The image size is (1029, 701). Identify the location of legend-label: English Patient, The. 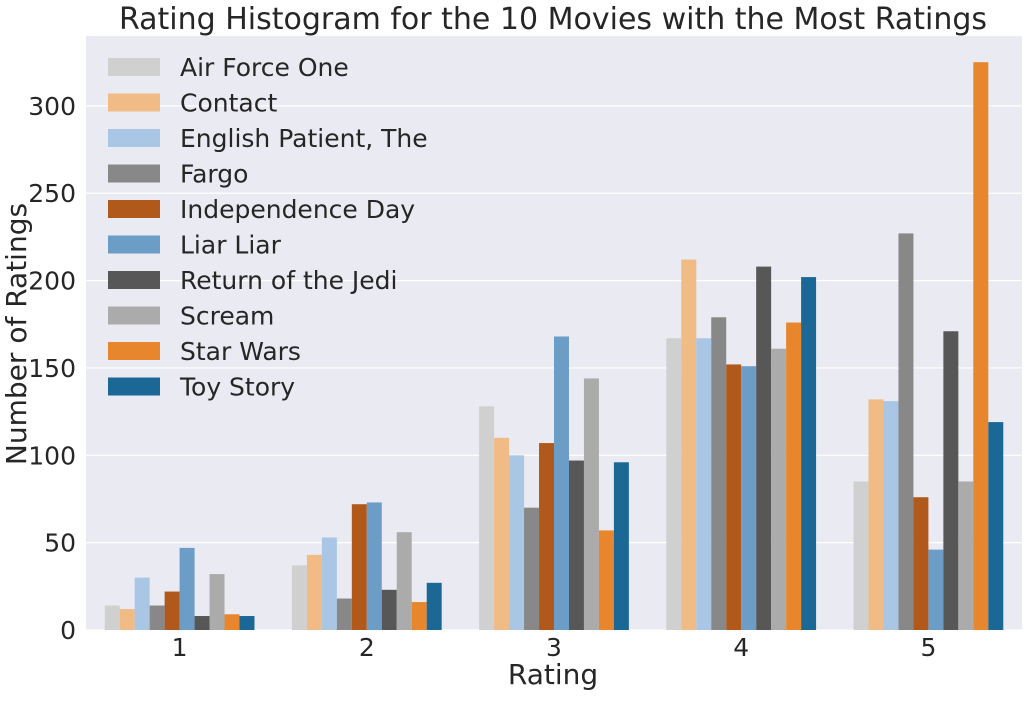
(304, 138).